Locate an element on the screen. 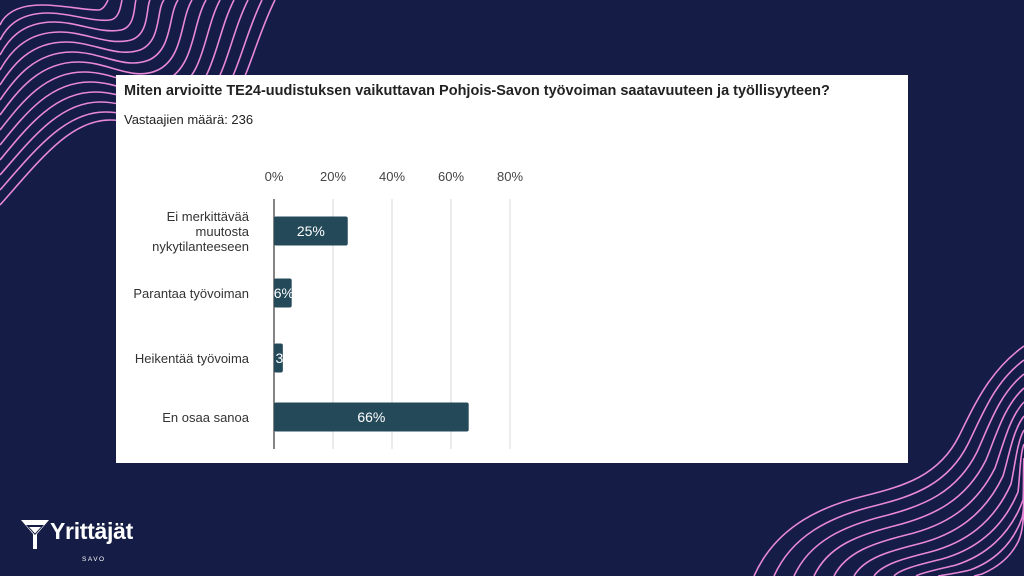 The height and width of the screenshot is (576, 1024). category-label: Parantaa työvoiman is located at coordinates (191, 293).